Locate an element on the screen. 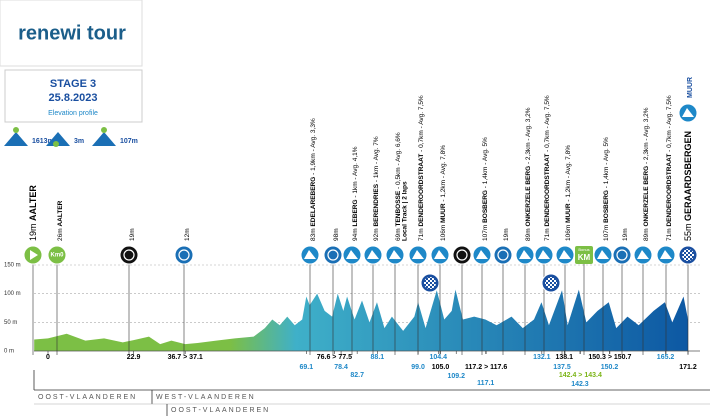  point-label: 92m BERENDRIES - 1km - Avg. 7% is located at coordinates (376, 188).